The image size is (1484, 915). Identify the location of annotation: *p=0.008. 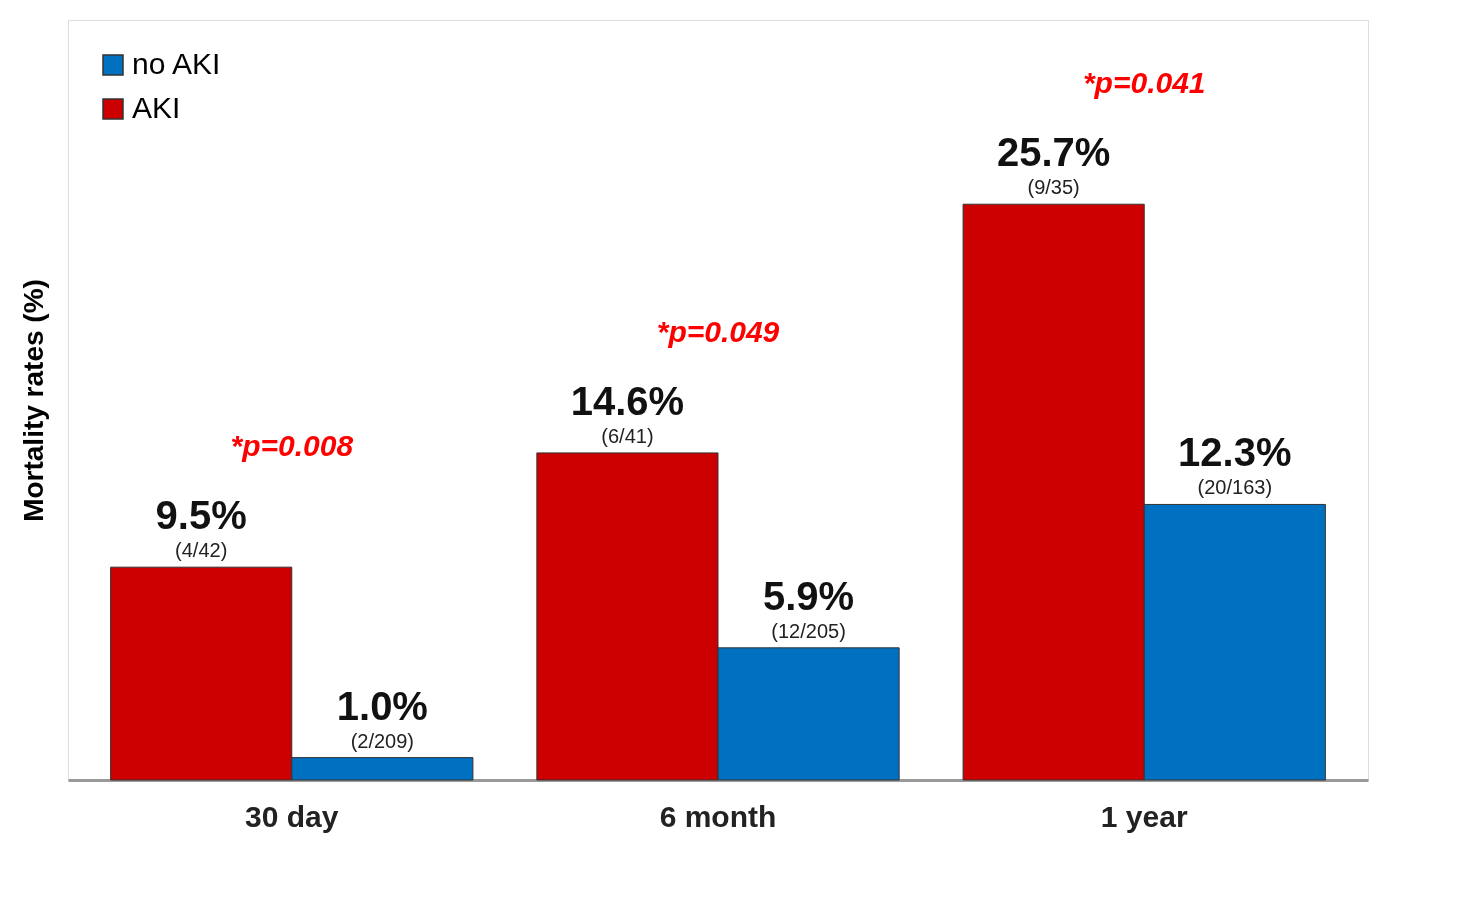
(292, 446).